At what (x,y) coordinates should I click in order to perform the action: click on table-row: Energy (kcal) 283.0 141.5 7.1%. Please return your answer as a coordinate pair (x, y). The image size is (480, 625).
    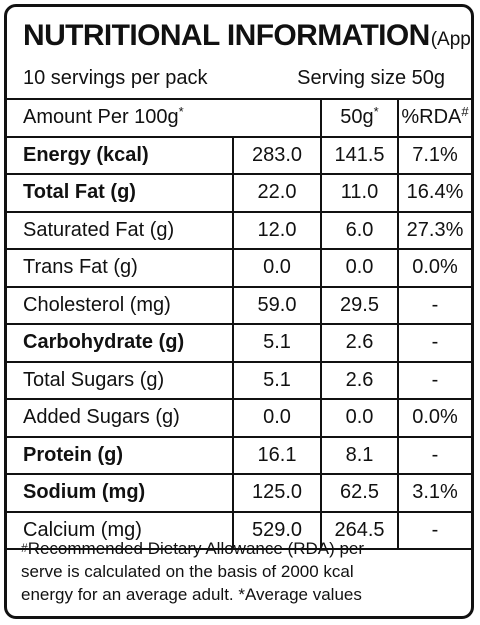
    Looking at the image, I should click on (239, 155).